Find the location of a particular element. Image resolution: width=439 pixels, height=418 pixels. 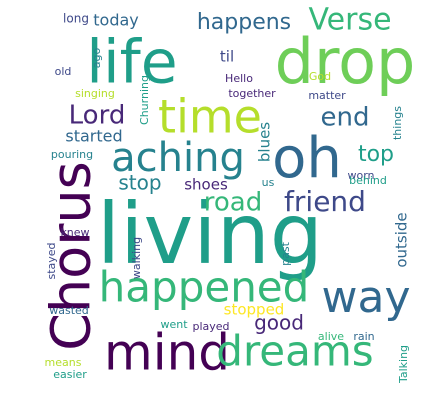

cloud-word-played: played is located at coordinates (210, 326).